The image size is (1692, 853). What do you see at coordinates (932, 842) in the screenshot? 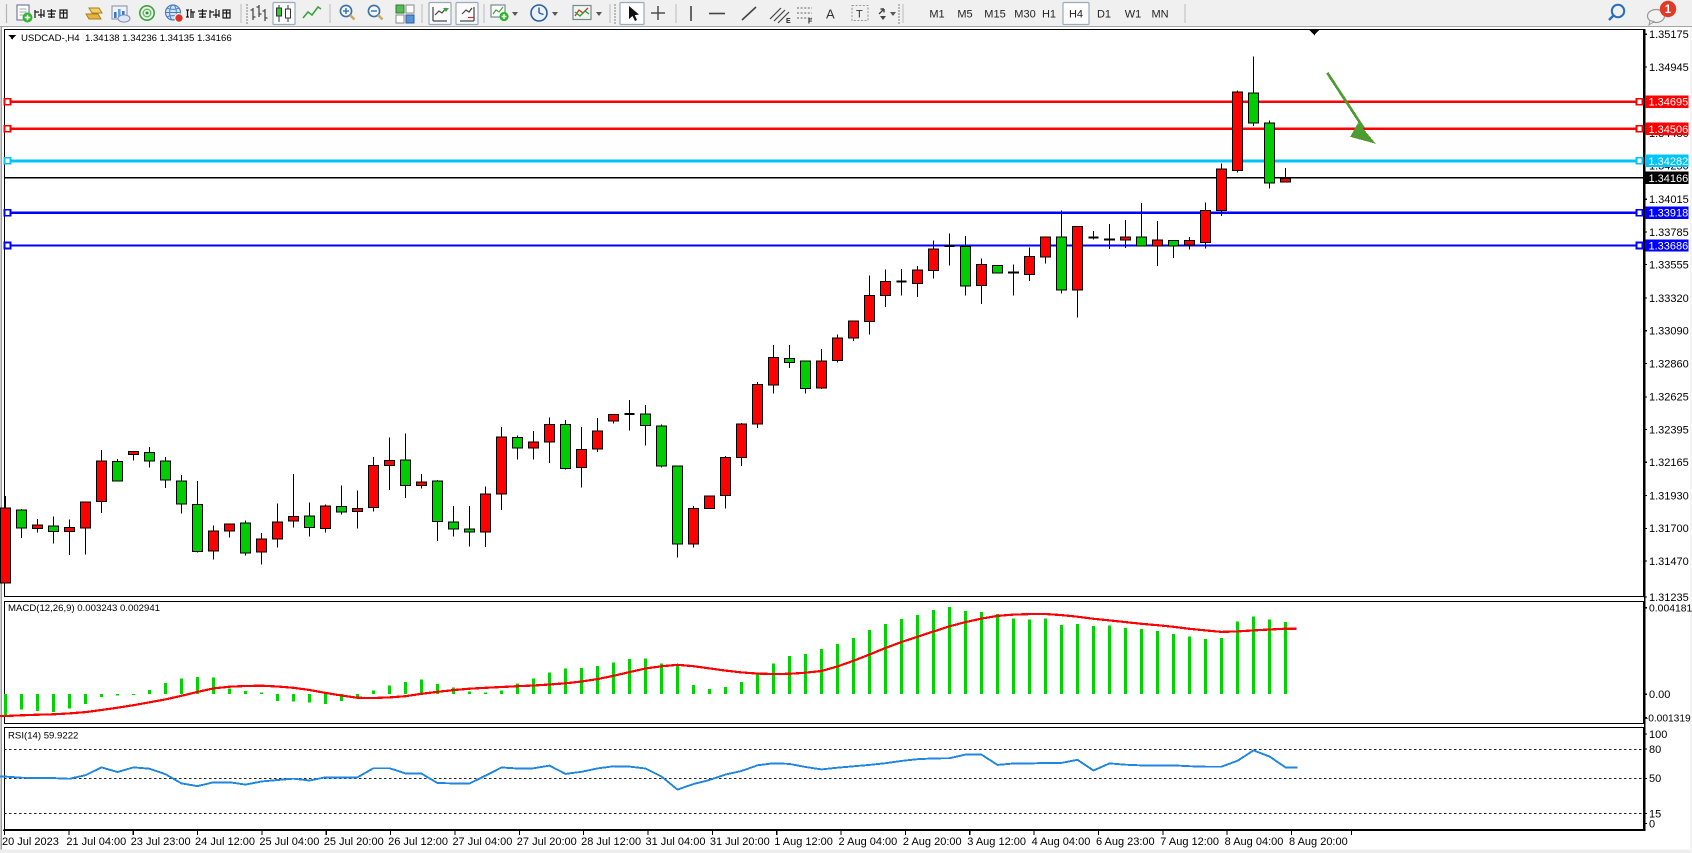
I see `svg-text: 2 Aug 20:00` at bounding box center [932, 842].